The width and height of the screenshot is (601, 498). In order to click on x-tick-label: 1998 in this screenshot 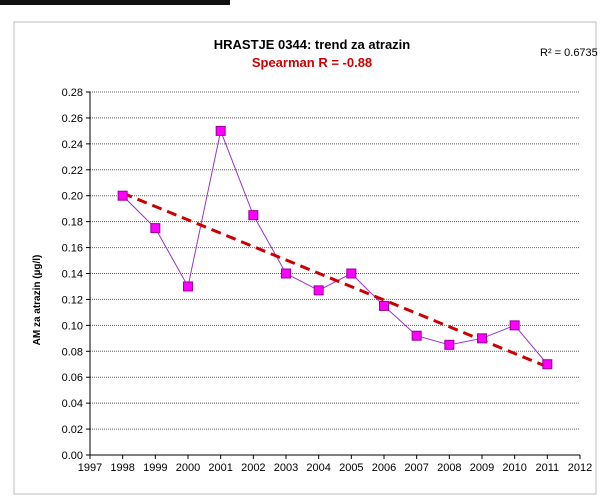, I will do `click(122, 468)`.